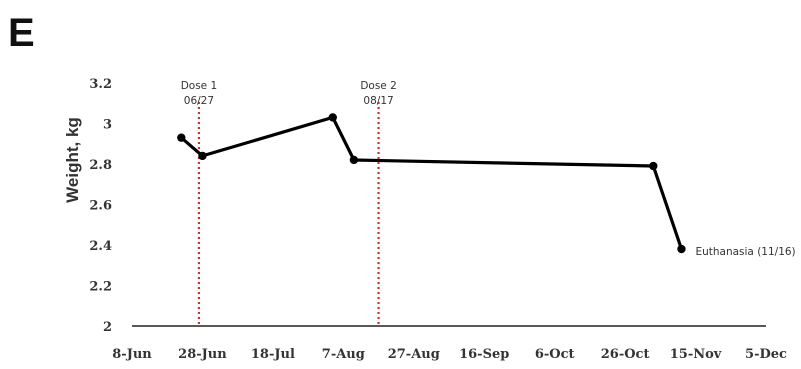 This screenshot has height=369, width=801. Describe the element at coordinates (21, 33) in the screenshot. I see `panel-label: E` at that location.